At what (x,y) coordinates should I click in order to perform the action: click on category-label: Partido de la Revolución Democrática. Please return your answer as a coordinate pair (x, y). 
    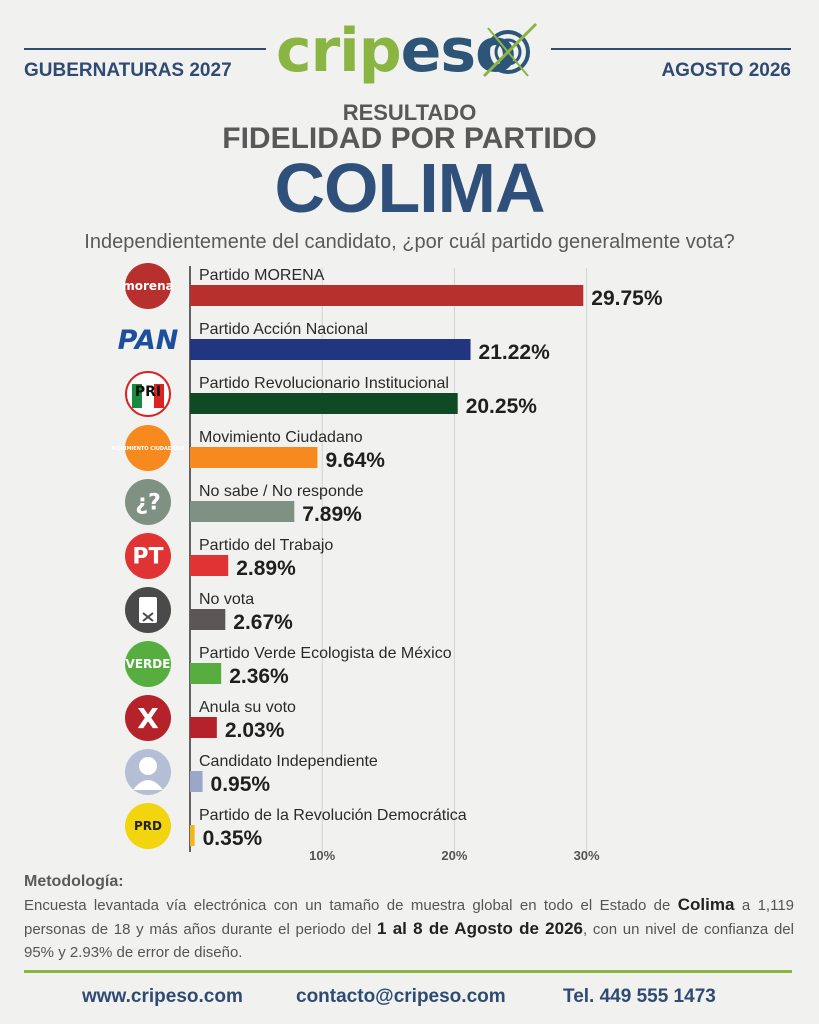
    Looking at the image, I should click on (333, 815).